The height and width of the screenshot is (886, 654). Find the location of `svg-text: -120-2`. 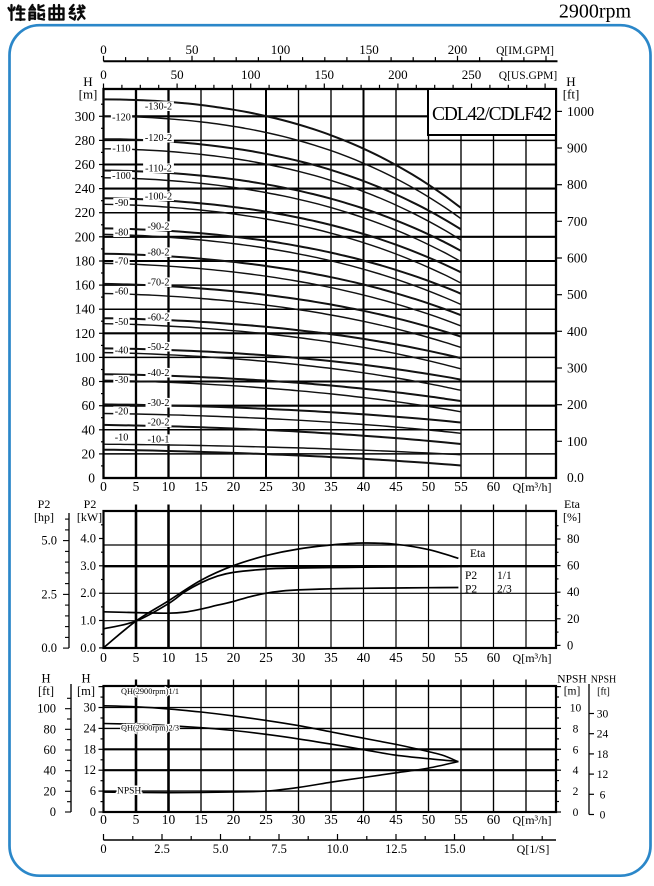

svg-text: -120-2 is located at coordinates (158, 138).